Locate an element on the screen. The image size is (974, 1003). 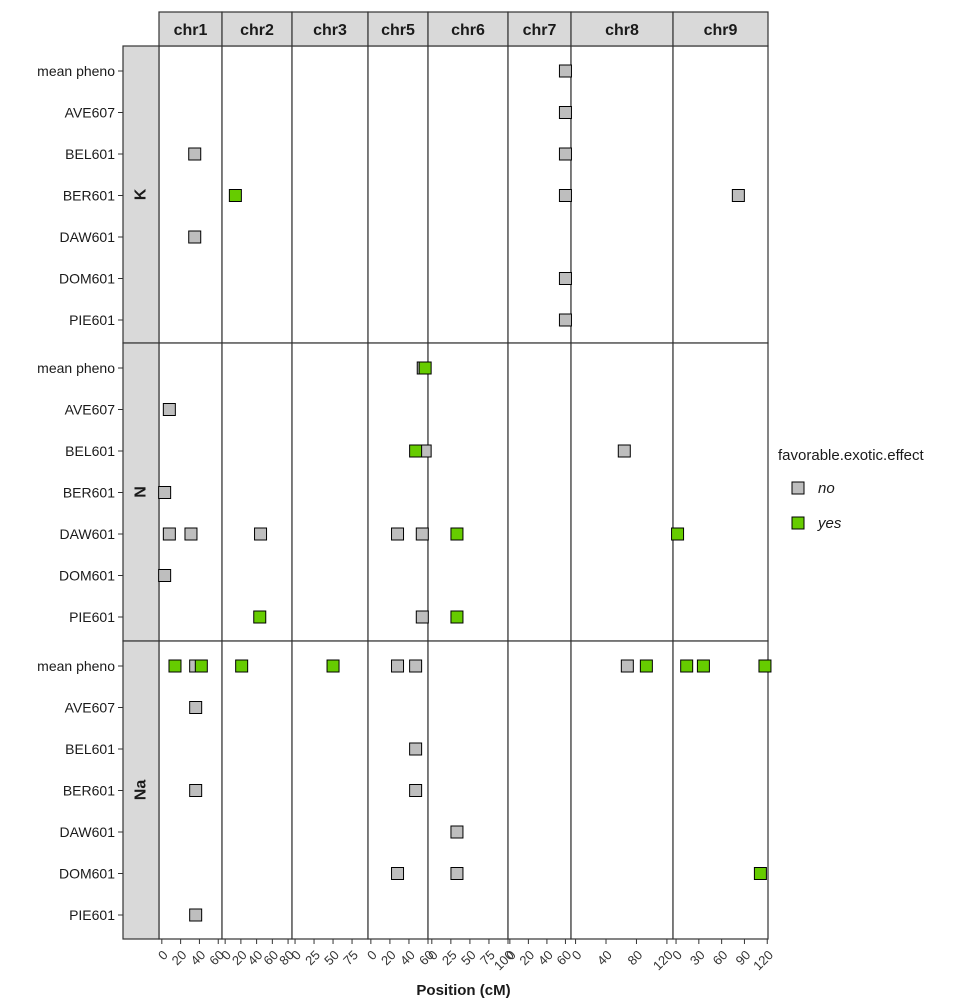
x-tick-label: 0 is located at coordinates (372, 955).